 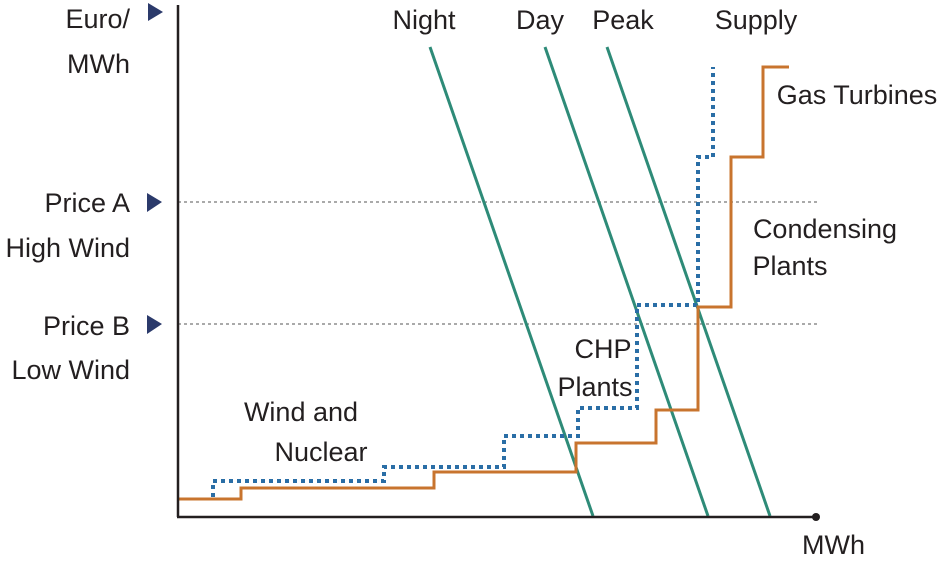 What do you see at coordinates (540, 20) in the screenshot?
I see `demand-label-day: Day` at bounding box center [540, 20].